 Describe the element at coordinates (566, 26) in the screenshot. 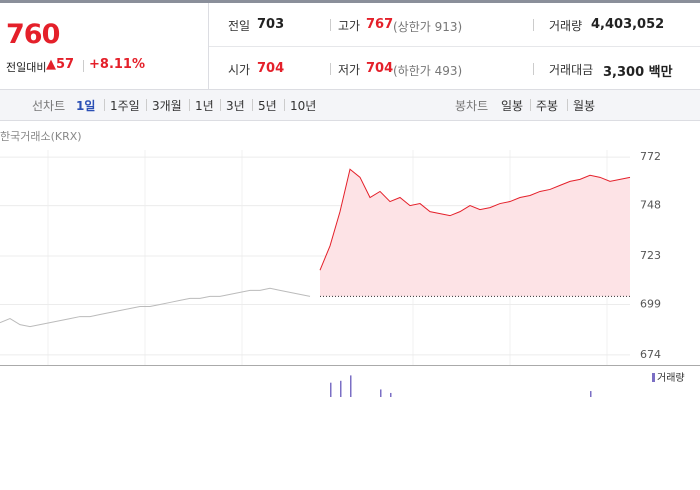

I see `summary-label: 거래량` at that location.